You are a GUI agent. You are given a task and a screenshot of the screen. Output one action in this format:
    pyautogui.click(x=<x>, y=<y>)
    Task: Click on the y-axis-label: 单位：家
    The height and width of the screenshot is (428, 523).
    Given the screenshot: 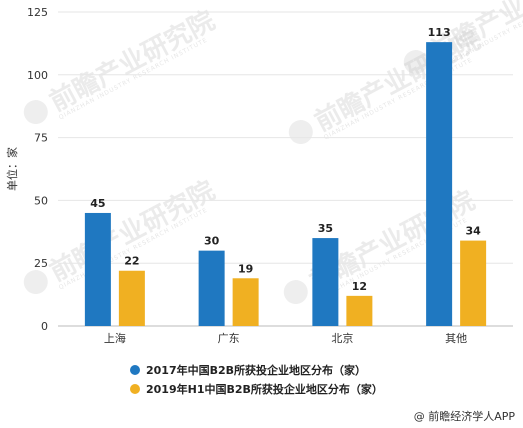 What is the action you would take?
    pyautogui.click(x=12, y=169)
    